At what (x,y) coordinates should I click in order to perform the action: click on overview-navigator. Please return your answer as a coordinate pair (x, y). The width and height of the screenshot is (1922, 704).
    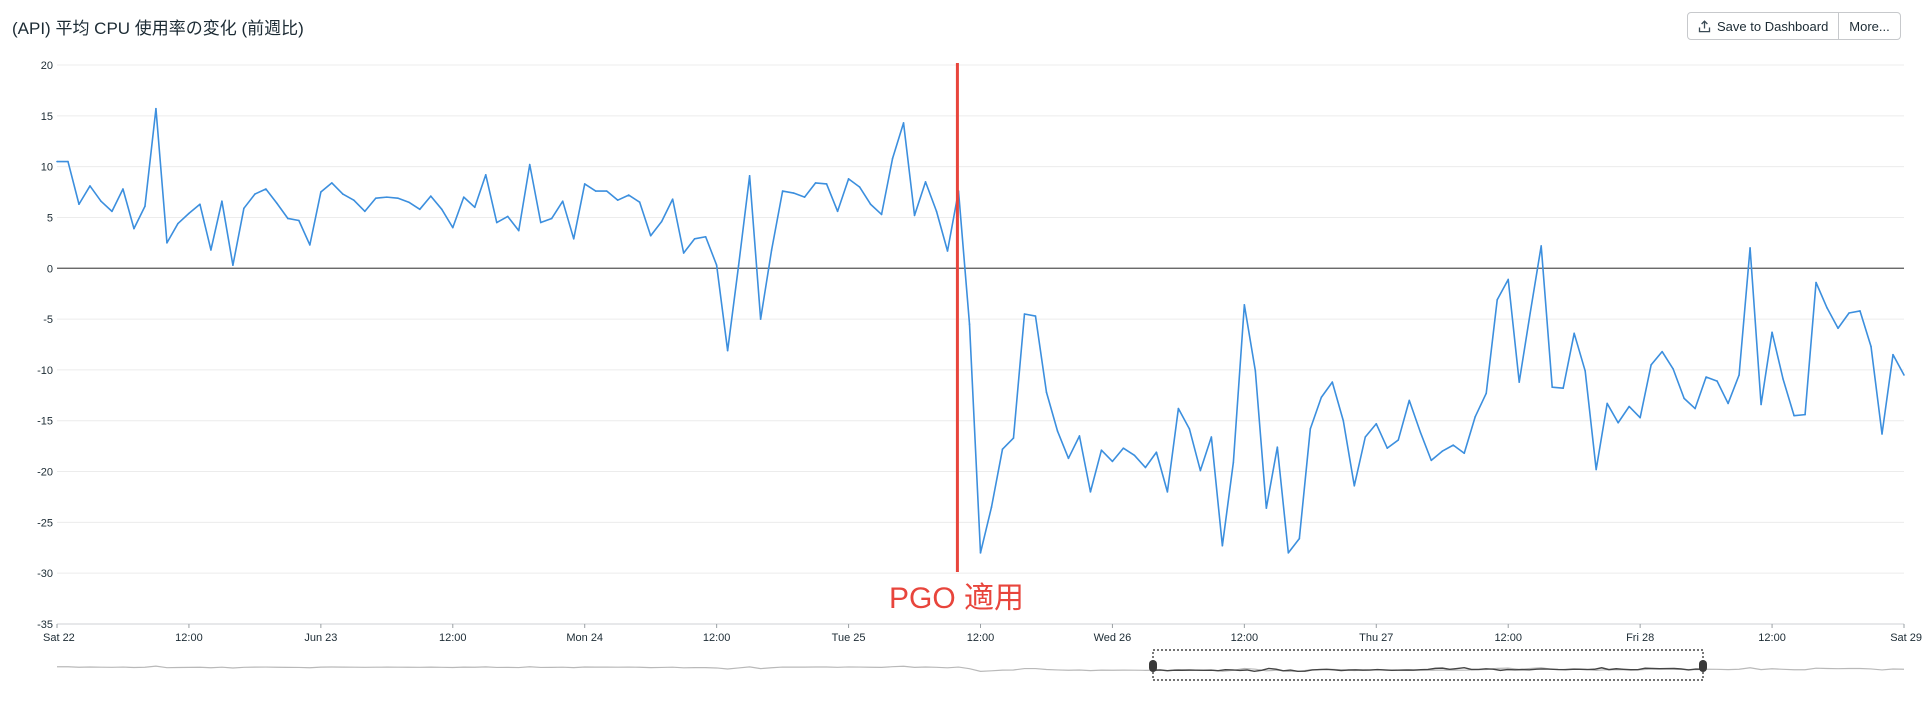
    Looking at the image, I should click on (981, 665).